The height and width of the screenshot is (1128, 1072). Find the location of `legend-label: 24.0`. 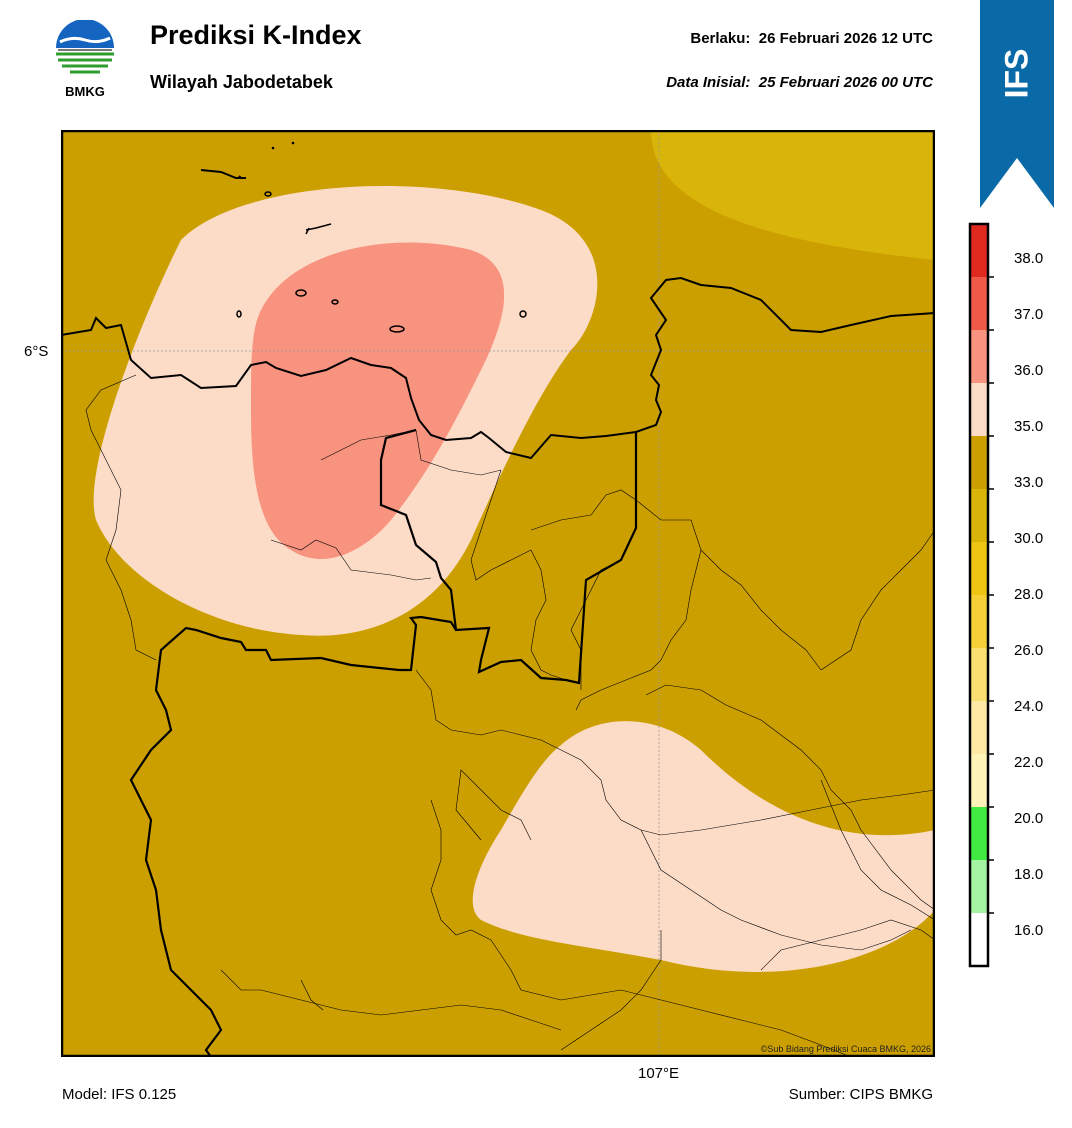

legend-label: 24.0 is located at coordinates (1029, 706).